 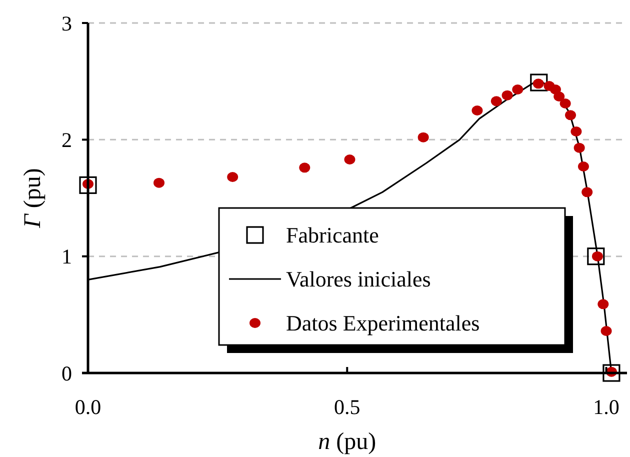 I want to click on y-axis-title: Γ (pu), so click(x=33, y=198).